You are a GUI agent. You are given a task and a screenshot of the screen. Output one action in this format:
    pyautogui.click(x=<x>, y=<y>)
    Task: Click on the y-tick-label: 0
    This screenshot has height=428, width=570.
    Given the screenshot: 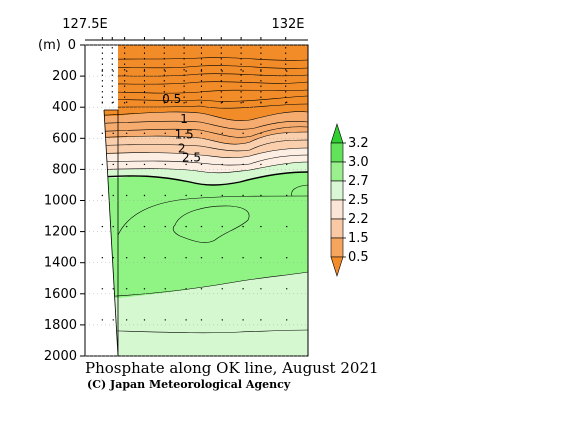 What is the action you would take?
    pyautogui.click(x=72, y=45)
    